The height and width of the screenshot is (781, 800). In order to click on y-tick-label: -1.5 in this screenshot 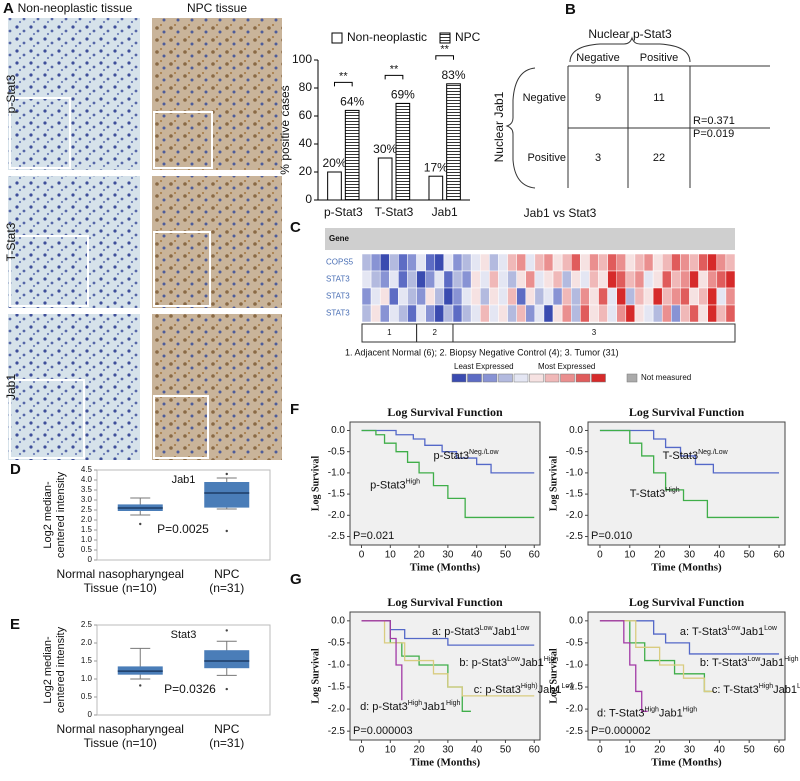, I will do `click(575, 687)`.